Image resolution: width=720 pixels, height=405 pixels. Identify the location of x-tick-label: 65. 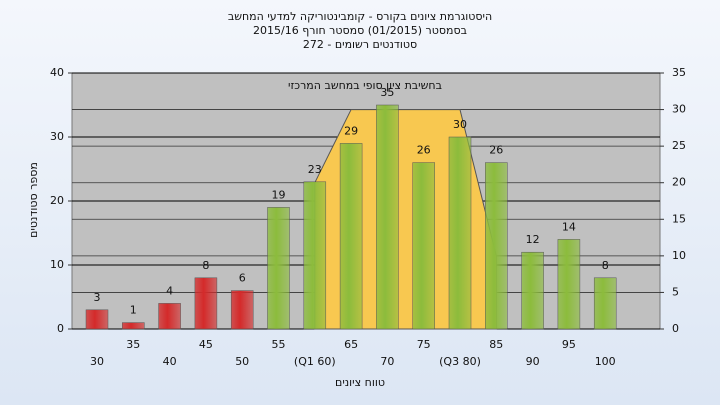
(351, 344).